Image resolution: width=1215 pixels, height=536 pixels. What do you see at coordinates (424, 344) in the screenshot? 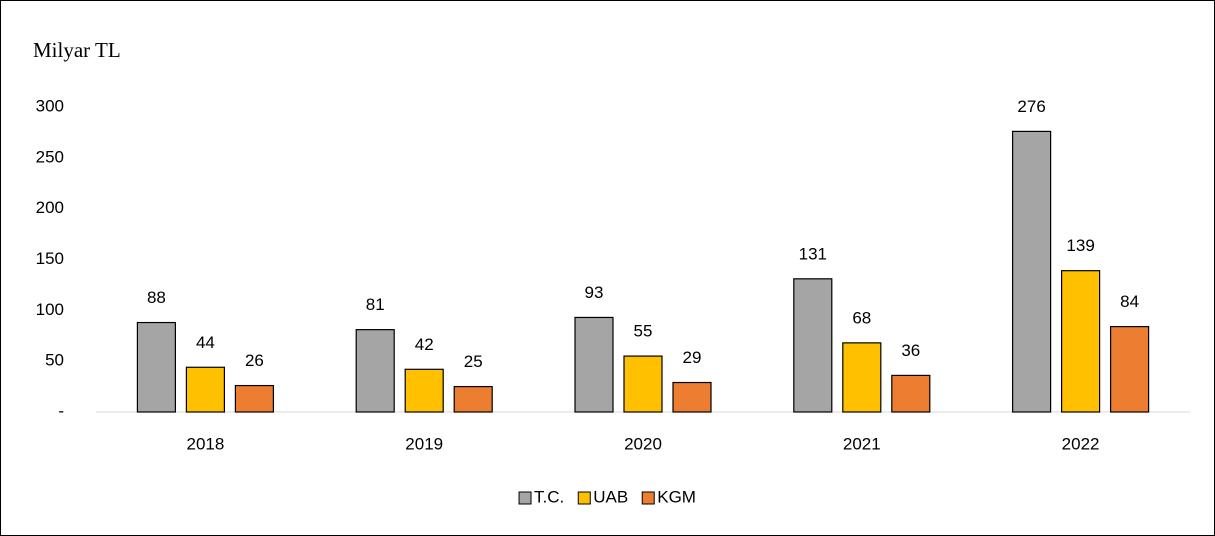
I see `data-label: 42` at bounding box center [424, 344].